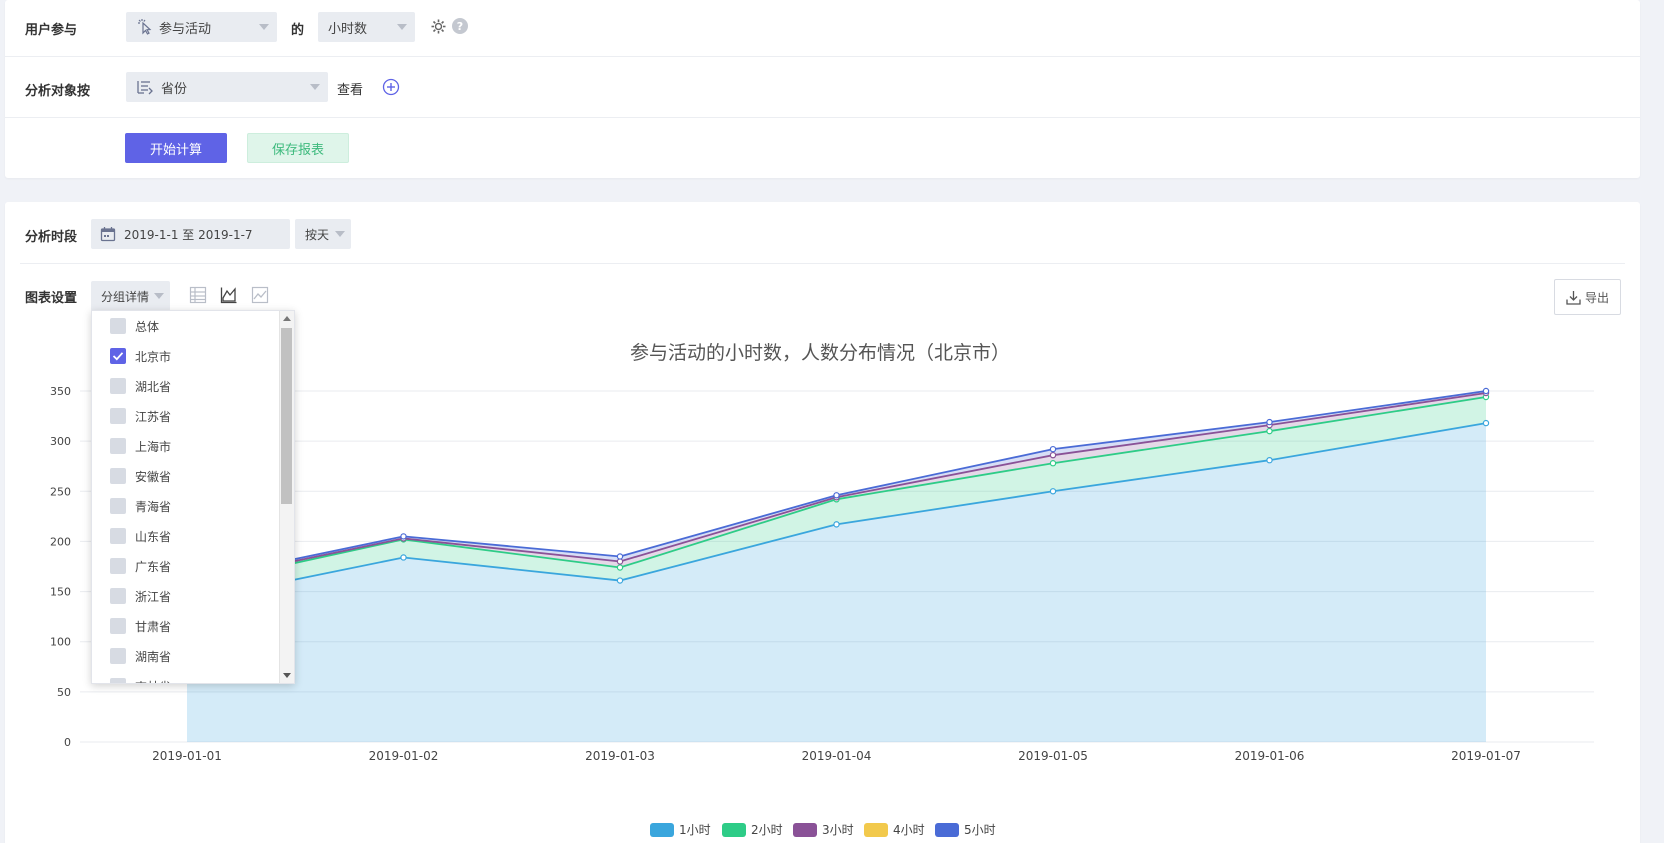 This screenshot has width=1664, height=843. What do you see at coordinates (201, 27) in the screenshot?
I see `event-select: 参与活动` at bounding box center [201, 27].